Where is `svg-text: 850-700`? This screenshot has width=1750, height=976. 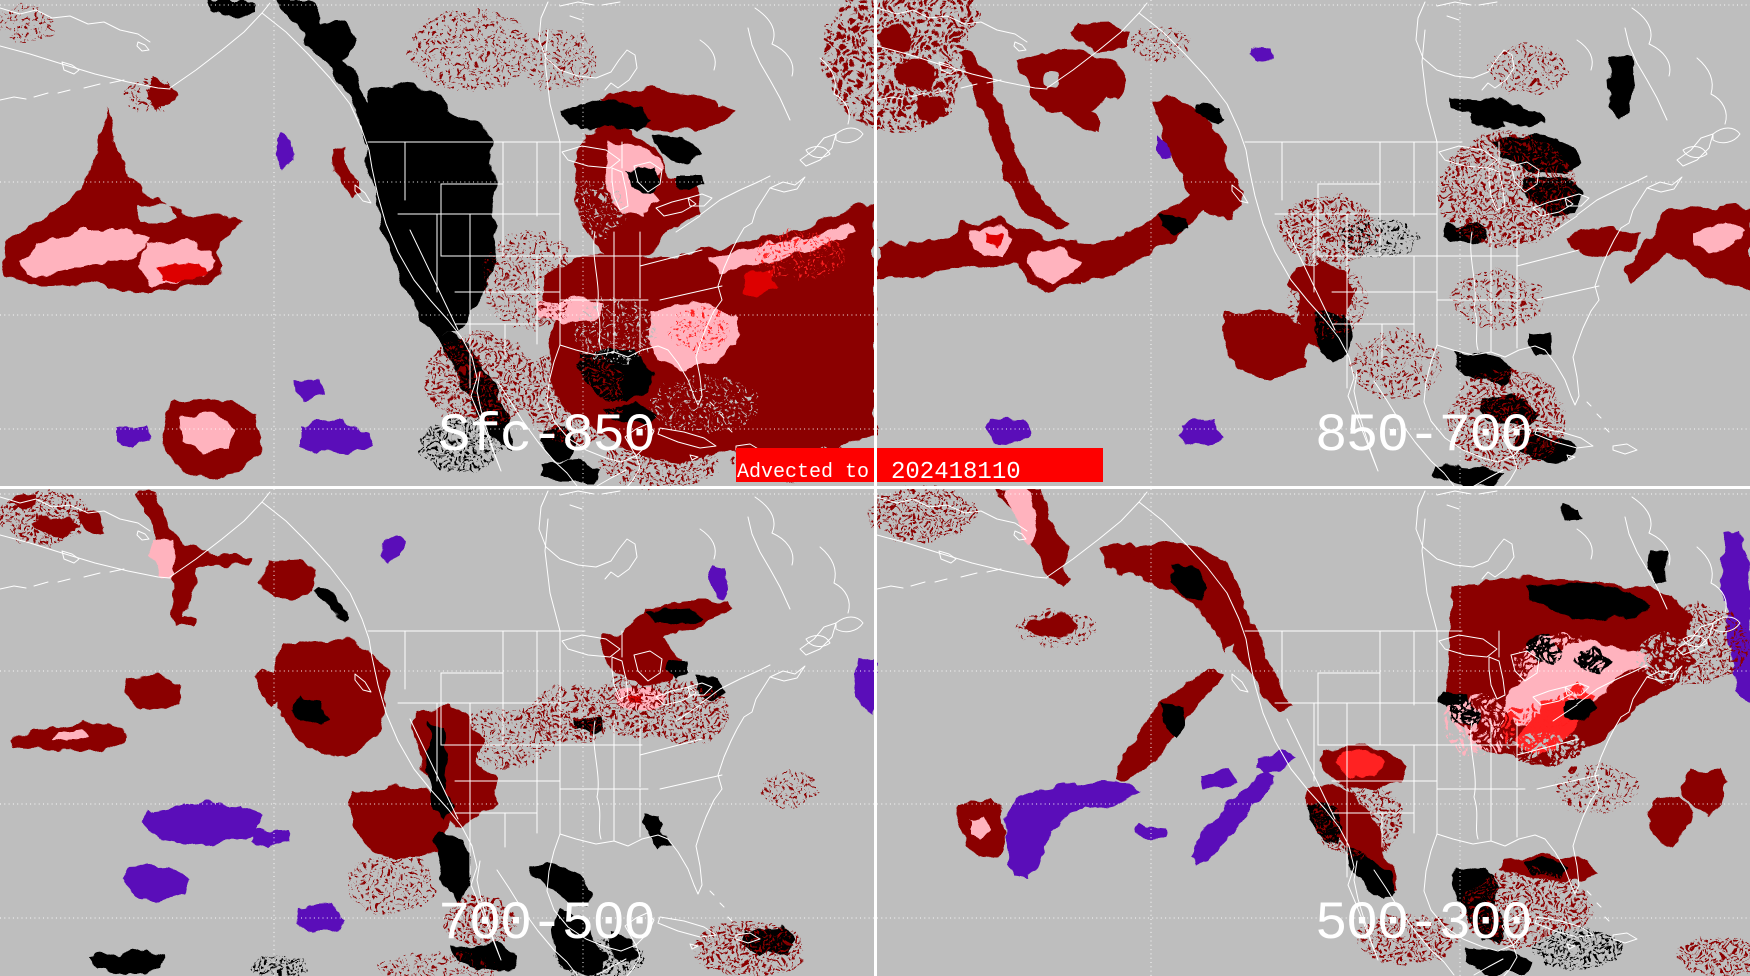 svg-text: 850-700 is located at coordinates (1423, 436).